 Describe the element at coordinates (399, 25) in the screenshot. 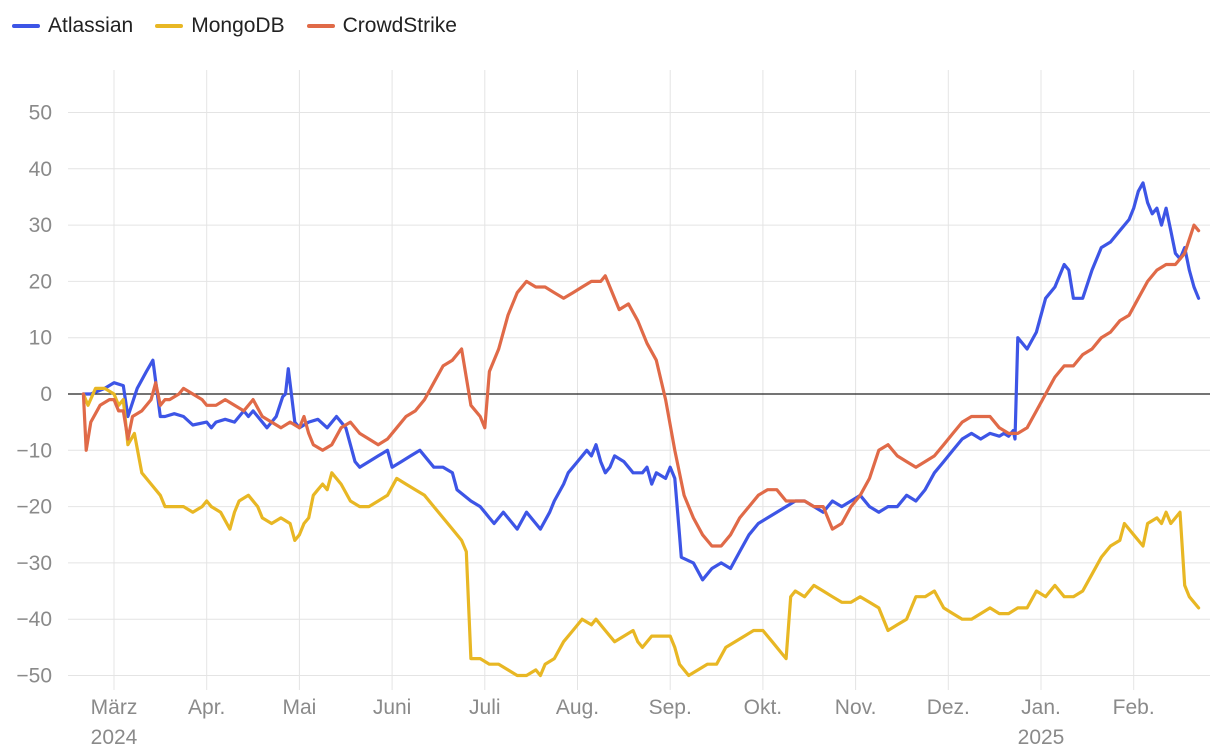

I see `legend-label-crowdstrike: CrowdStrike` at that location.